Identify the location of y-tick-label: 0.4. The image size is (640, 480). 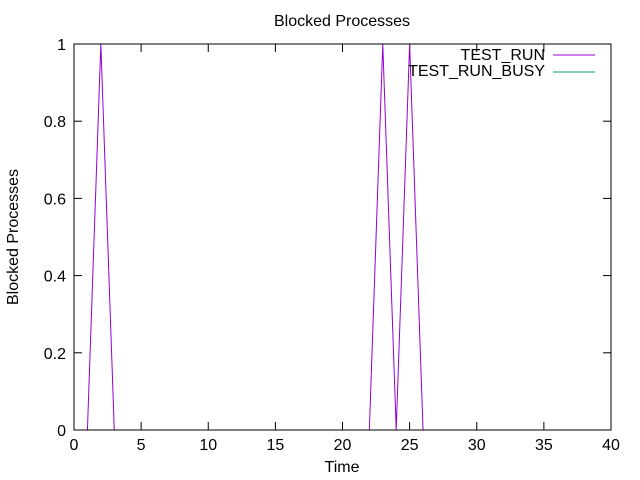
(55, 277).